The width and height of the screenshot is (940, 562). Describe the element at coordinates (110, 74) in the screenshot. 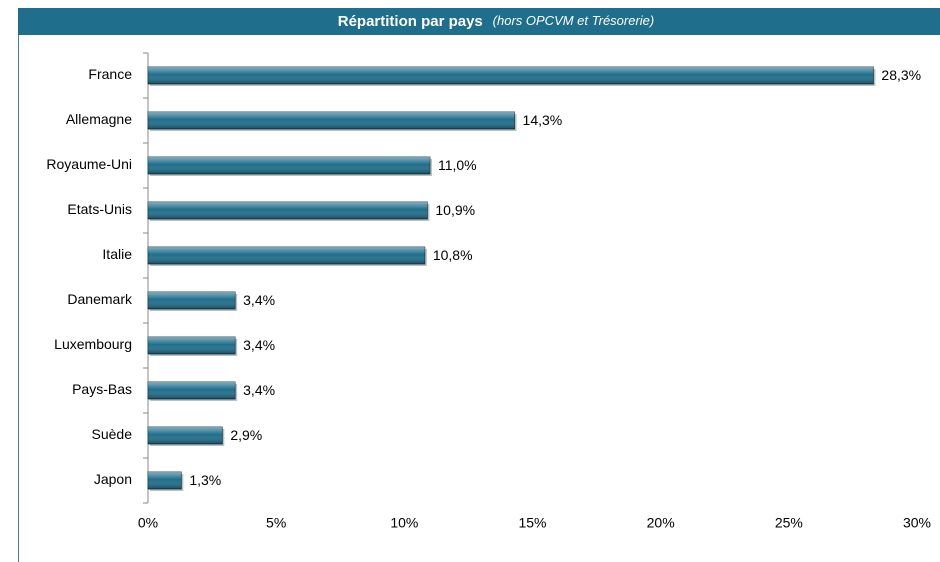

I see `y-tick-label: France` at that location.